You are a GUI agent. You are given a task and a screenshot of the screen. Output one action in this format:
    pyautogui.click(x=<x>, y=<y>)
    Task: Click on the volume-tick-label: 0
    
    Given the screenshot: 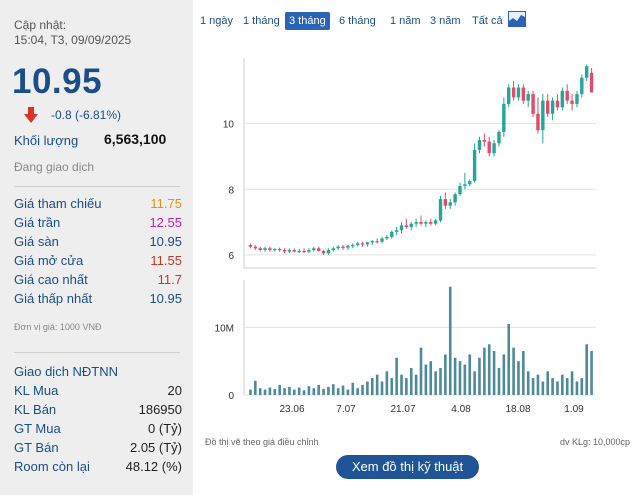 What is the action you would take?
    pyautogui.click(x=231, y=396)
    